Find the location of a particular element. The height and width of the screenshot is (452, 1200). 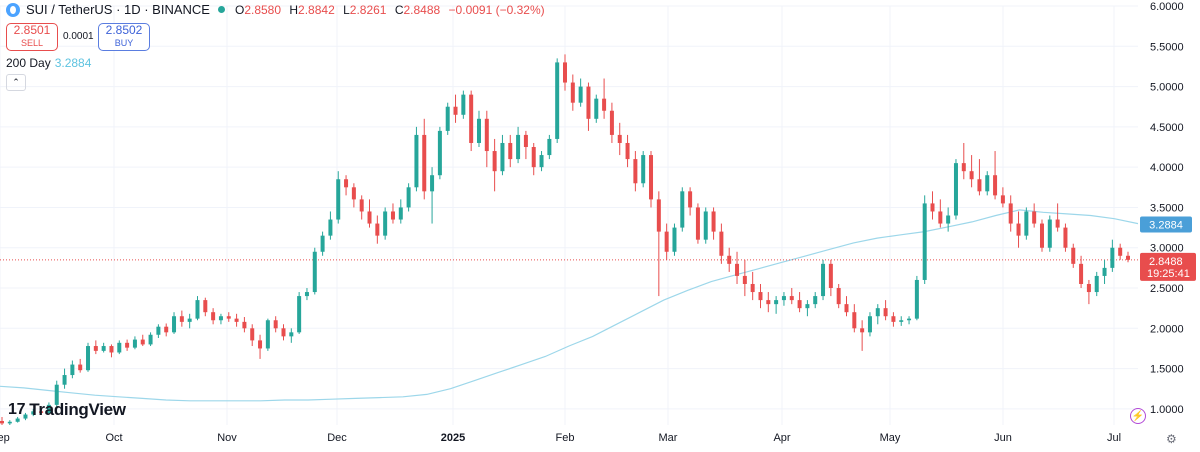

symbol-title: SUI / TetherUS · 1D · BINANCE is located at coordinates (118, 9).